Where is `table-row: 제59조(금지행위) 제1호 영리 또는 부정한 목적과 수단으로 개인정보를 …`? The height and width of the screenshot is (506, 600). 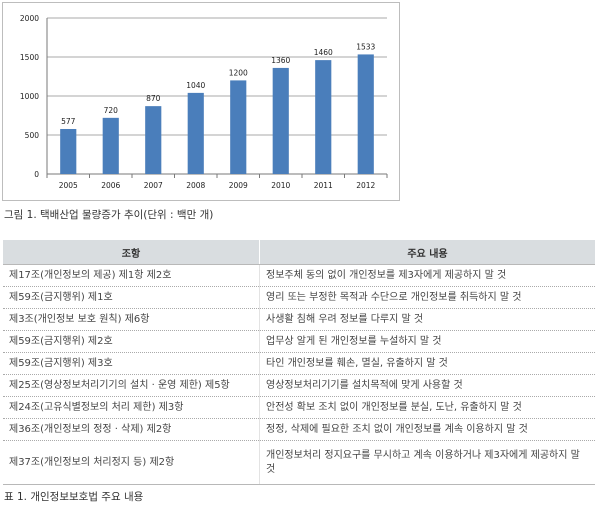
table-row: 제59조(금지행위) 제1호 영리 또는 부정한 목적과 수단으로 개인정보를 … is located at coordinates (299, 297).